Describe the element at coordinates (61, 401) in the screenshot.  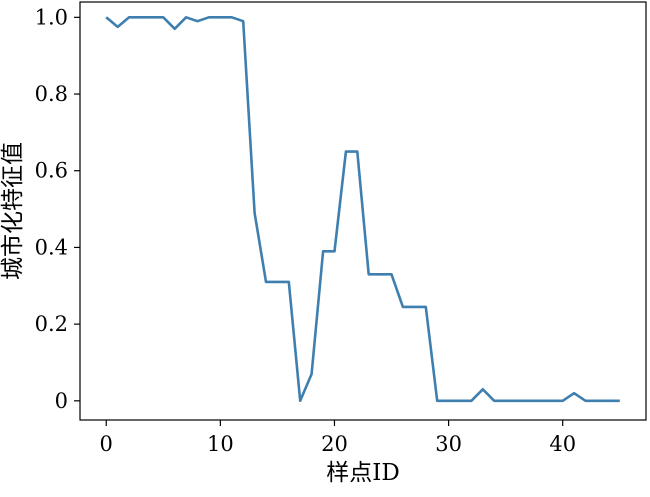
I see `y-tick-label: 0` at that location.